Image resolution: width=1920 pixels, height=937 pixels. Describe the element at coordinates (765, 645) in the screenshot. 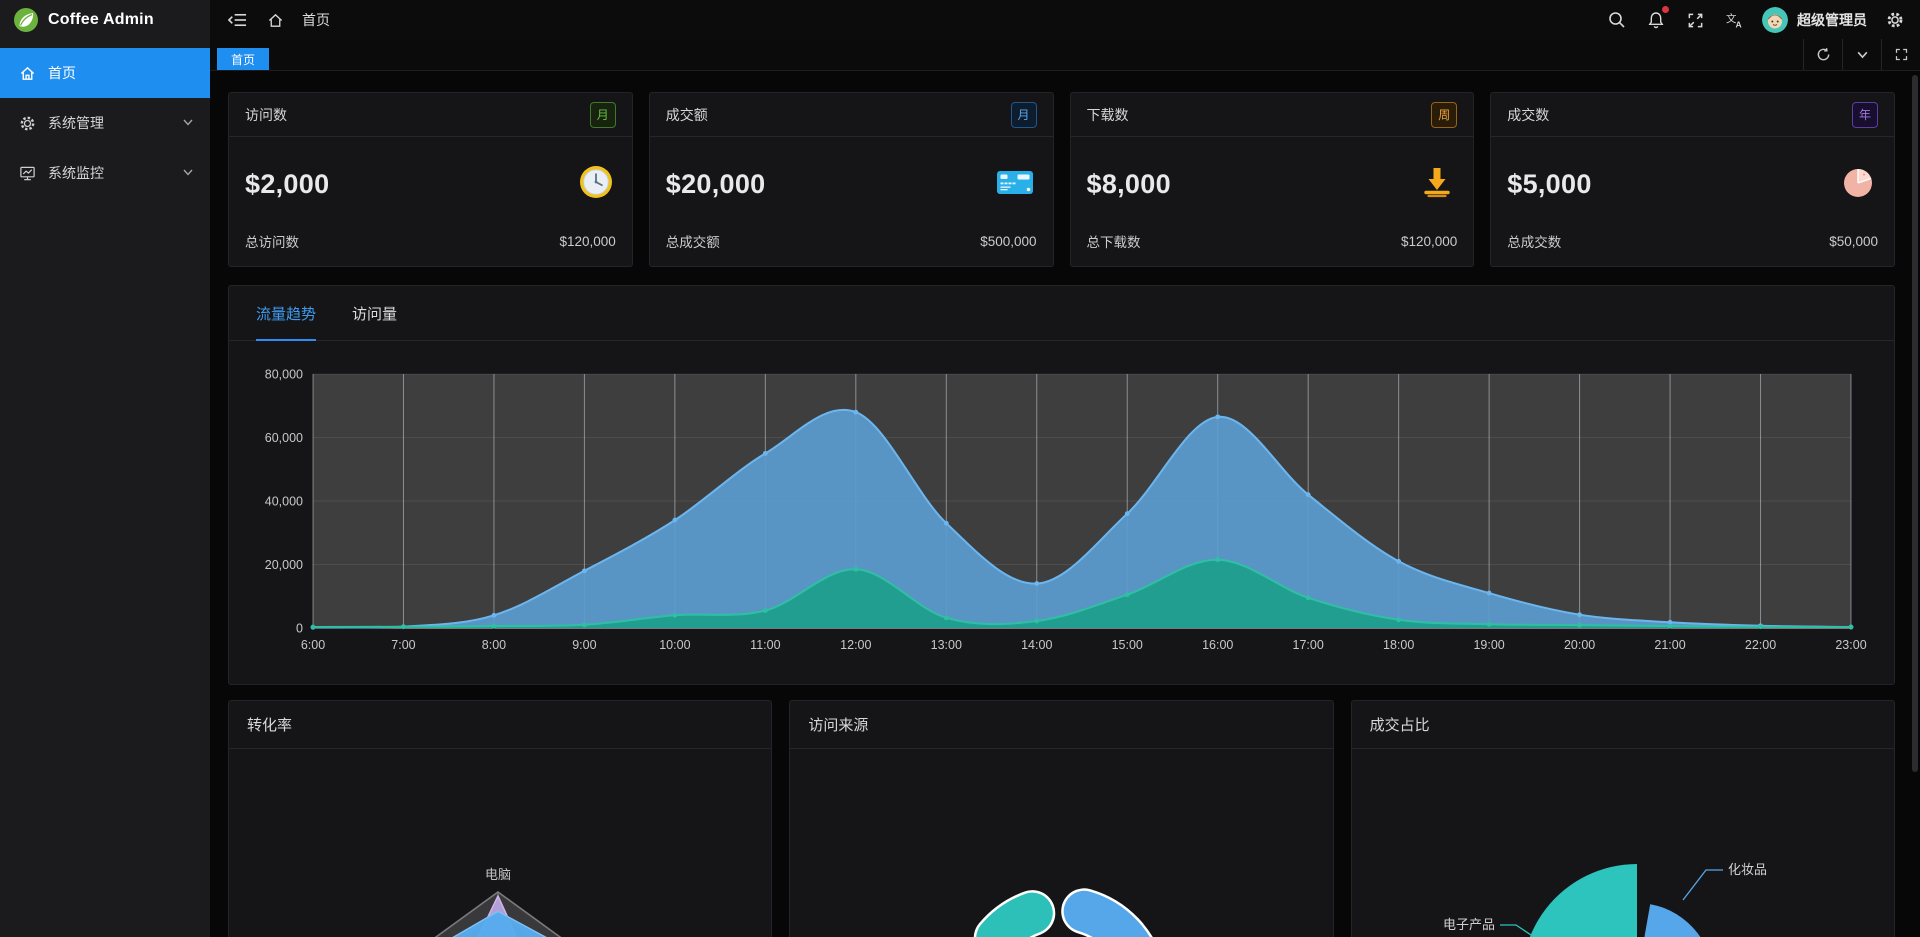

I see `svg-text: 11:00` at that location.